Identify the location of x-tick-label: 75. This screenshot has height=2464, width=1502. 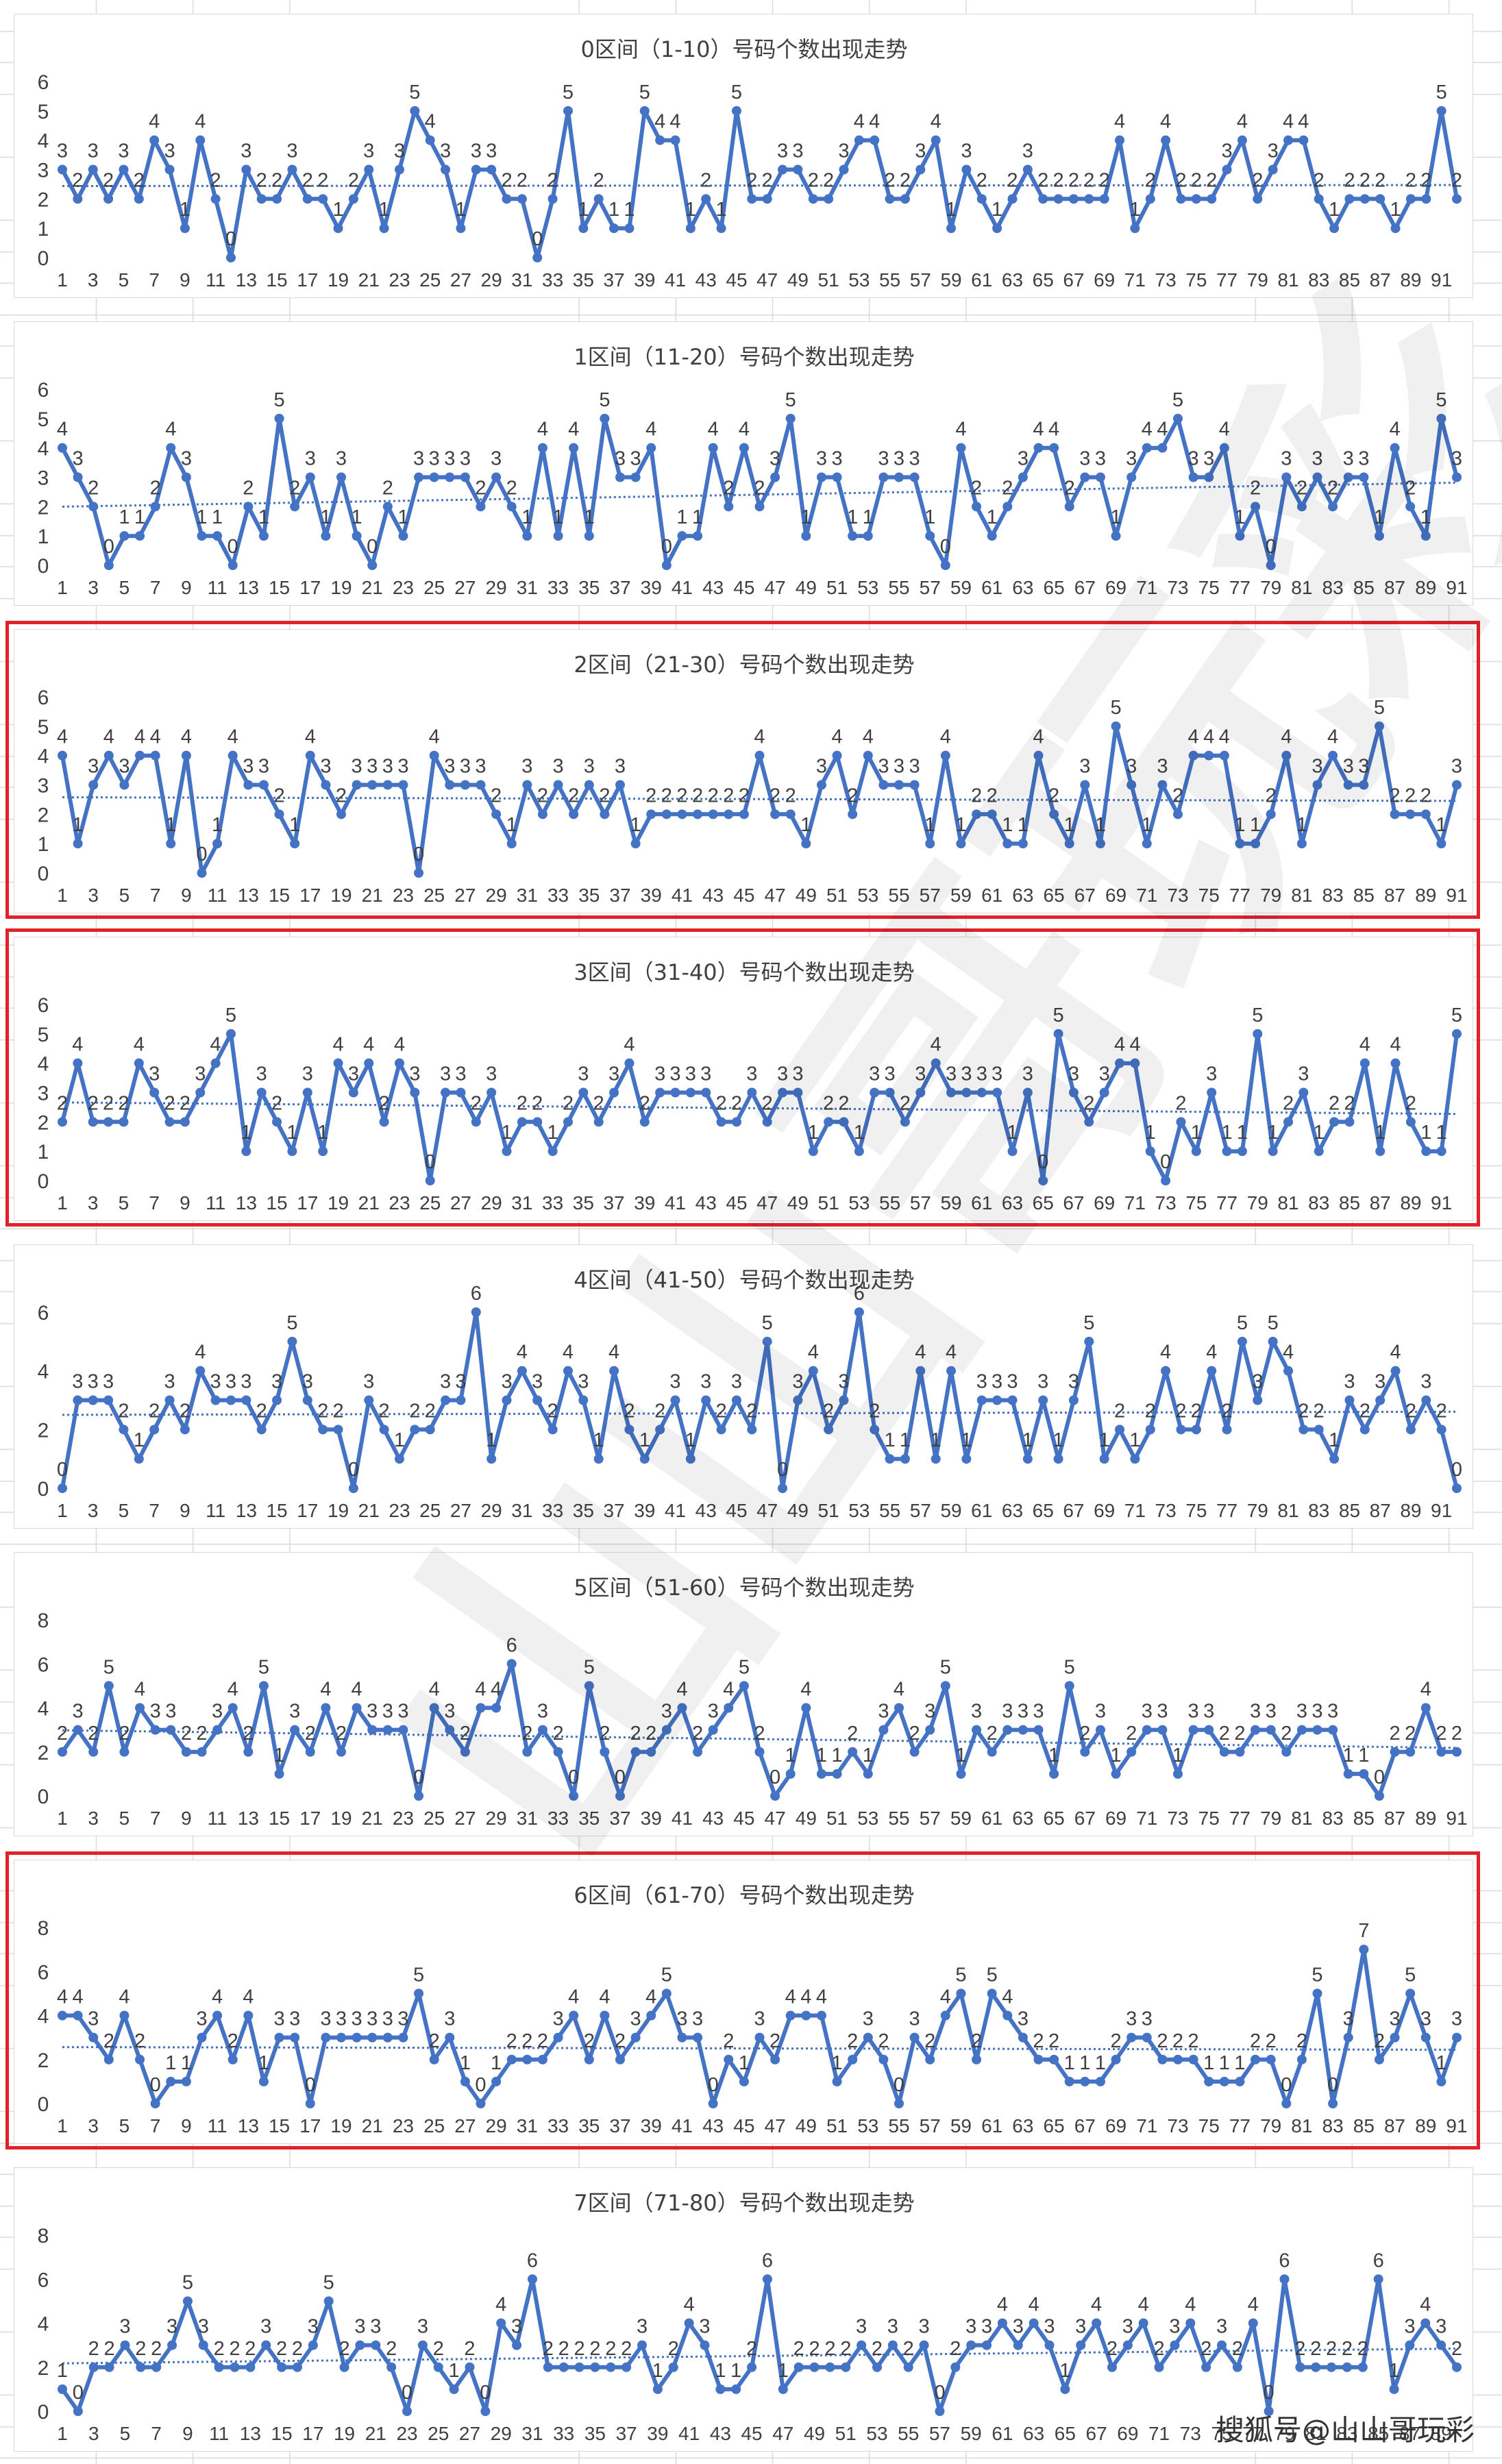
(1196, 1510).